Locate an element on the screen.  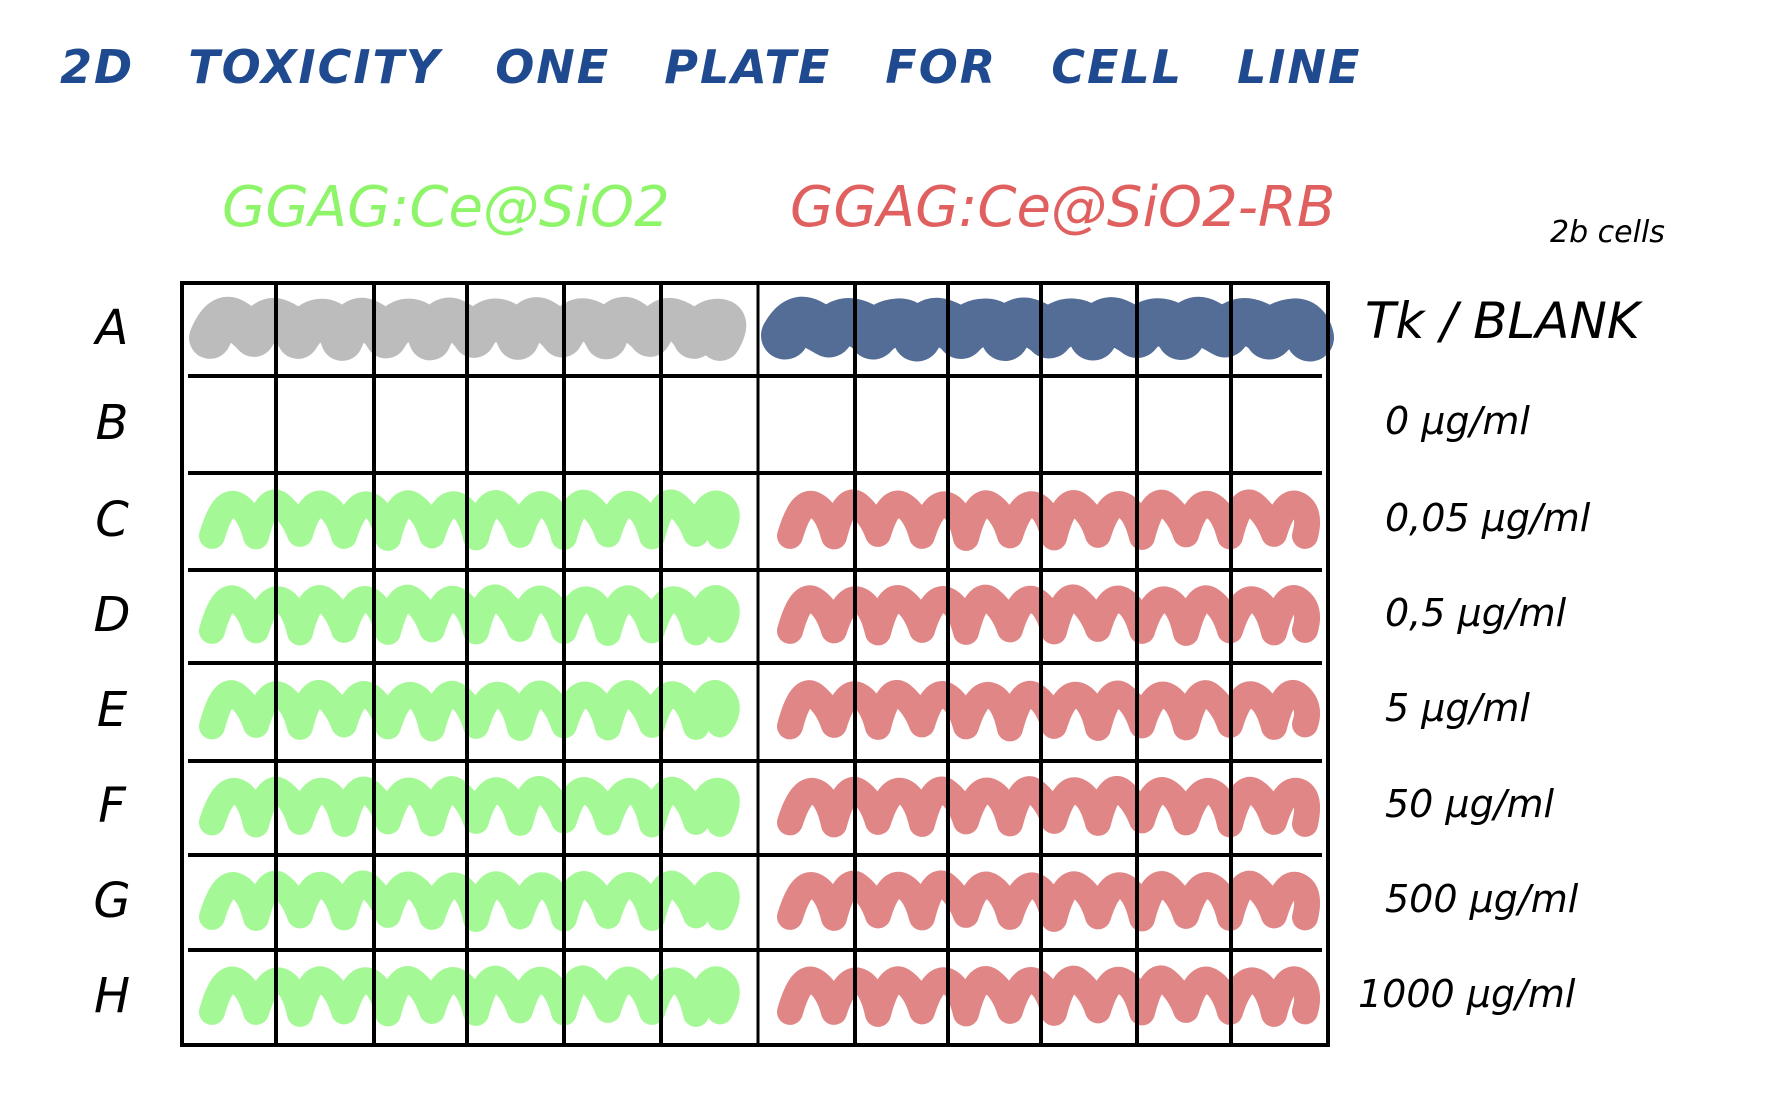
row-label-b: B is located at coordinates (112, 422).